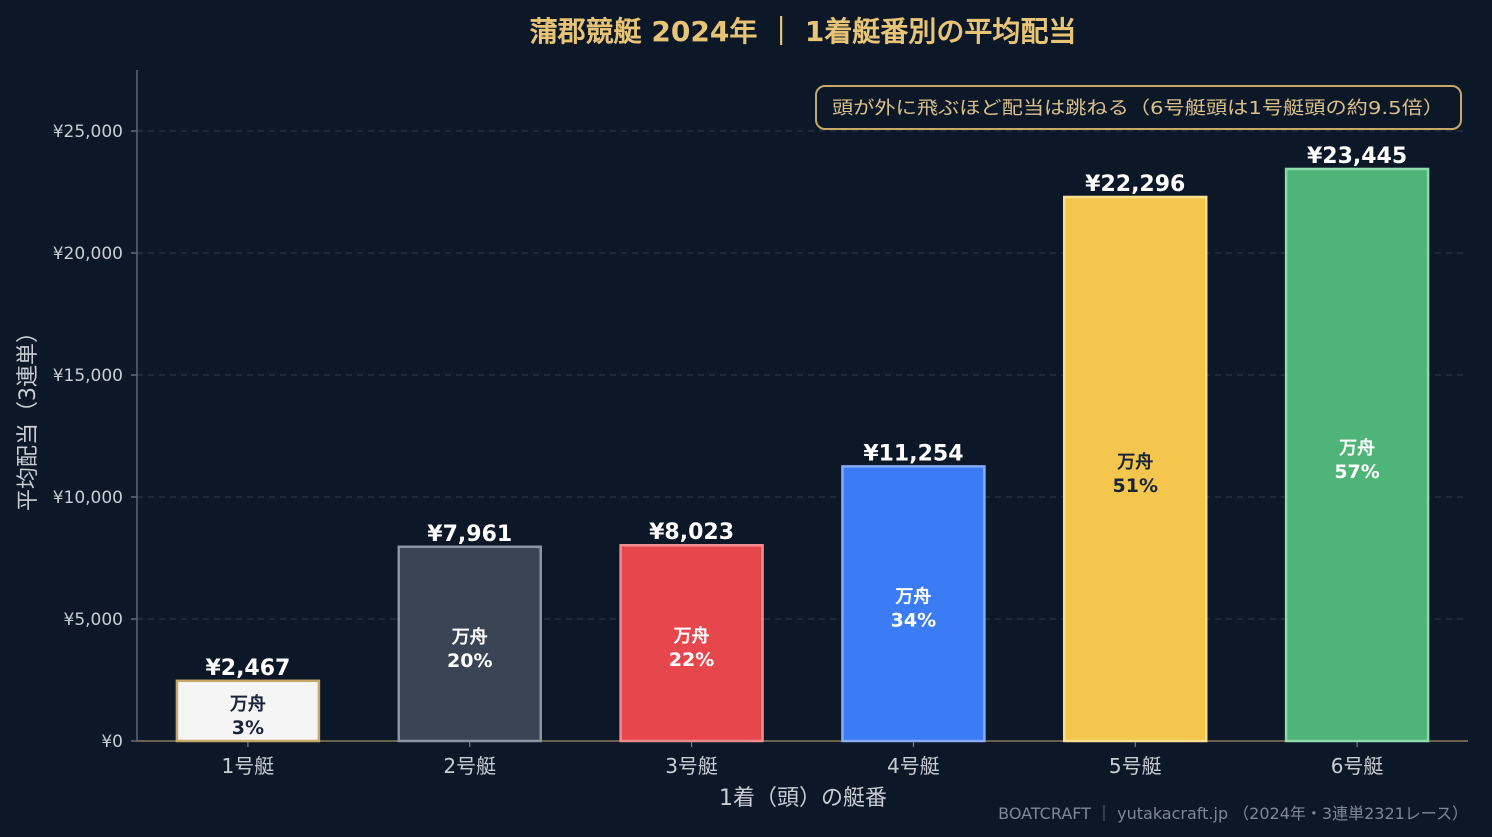  I want to click on y-tick-label: ¥5,000, so click(93, 620).